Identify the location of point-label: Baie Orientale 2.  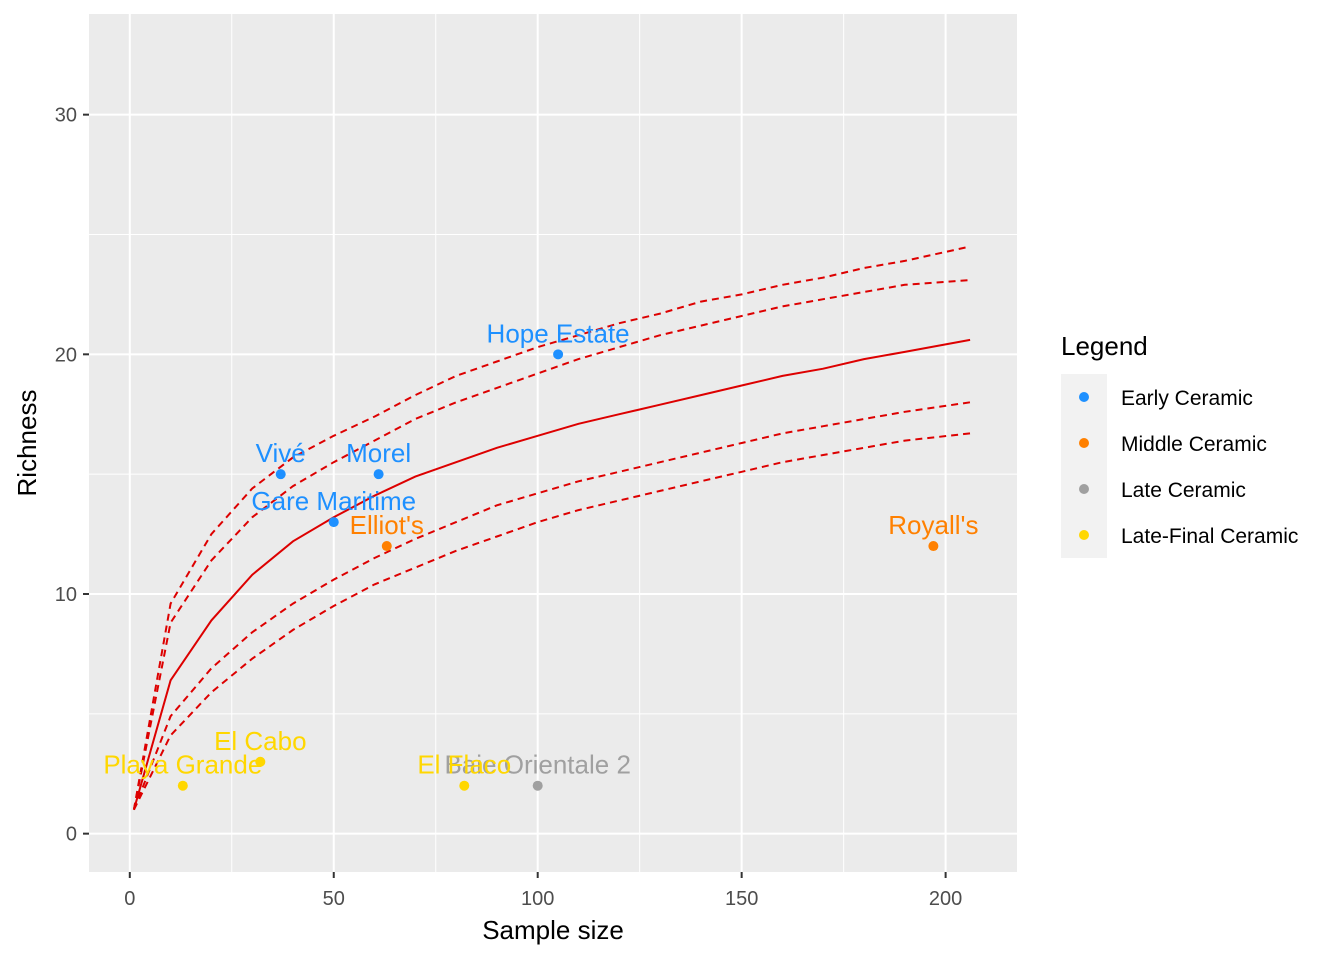
(537, 765).